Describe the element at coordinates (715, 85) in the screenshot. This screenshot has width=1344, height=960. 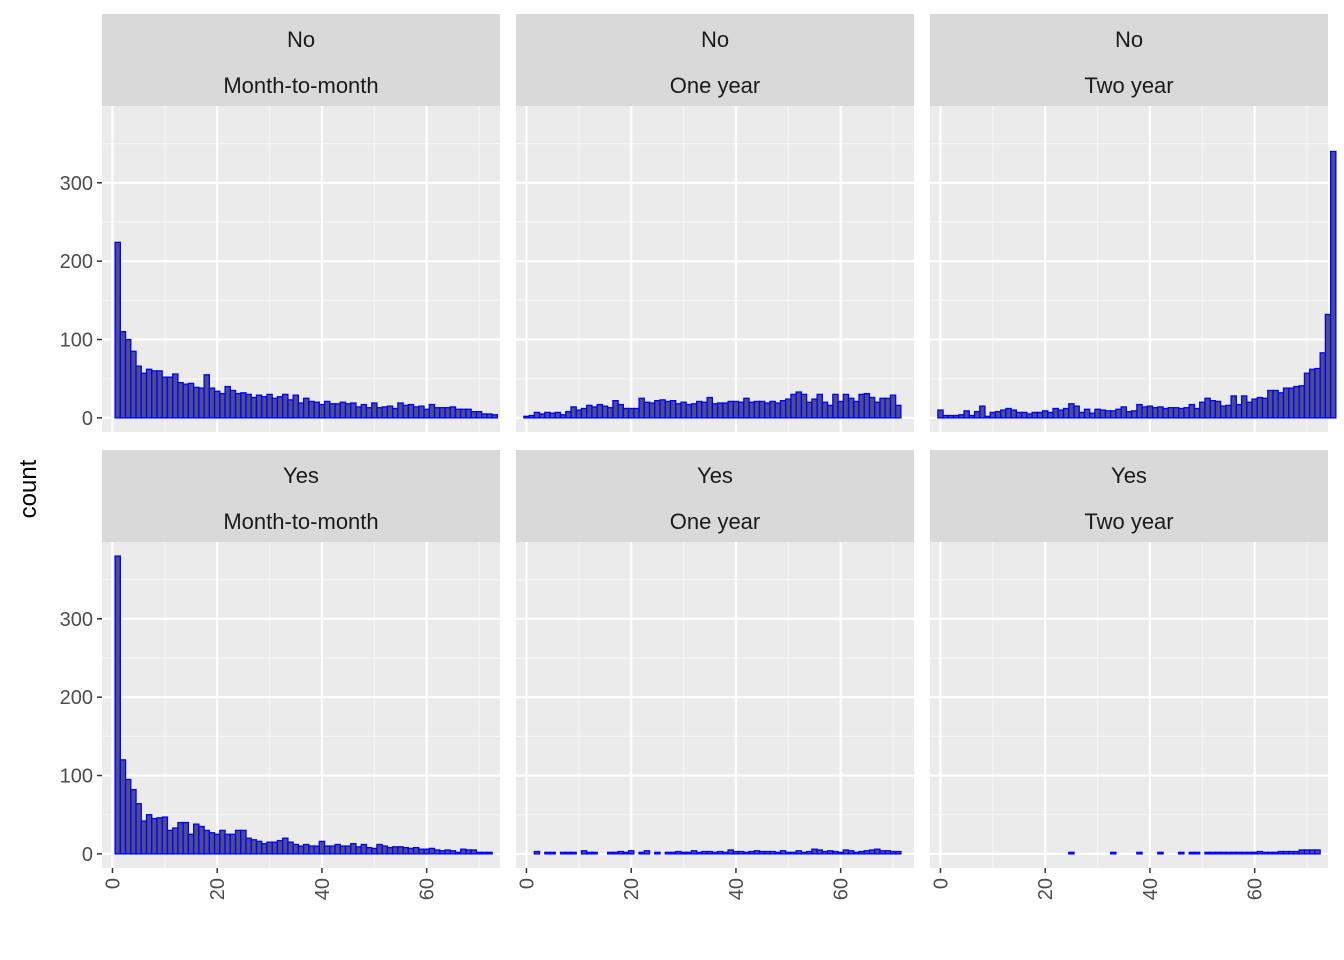
I see `facet-strip-col-label: One year` at that location.